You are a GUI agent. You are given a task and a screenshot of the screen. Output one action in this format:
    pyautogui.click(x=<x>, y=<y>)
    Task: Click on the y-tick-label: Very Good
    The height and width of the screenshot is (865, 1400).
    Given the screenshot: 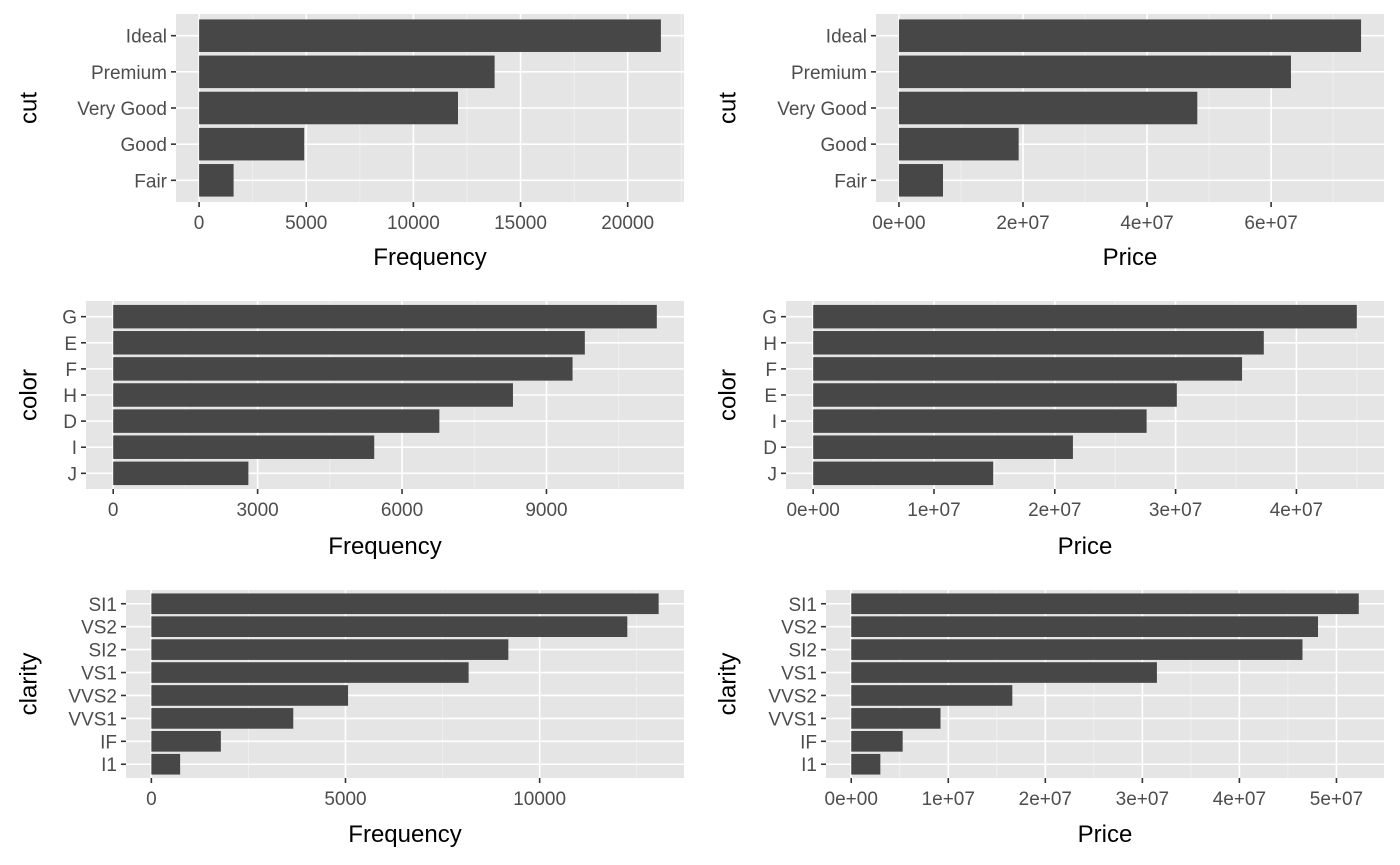 What is the action you would take?
    pyautogui.click(x=822, y=109)
    